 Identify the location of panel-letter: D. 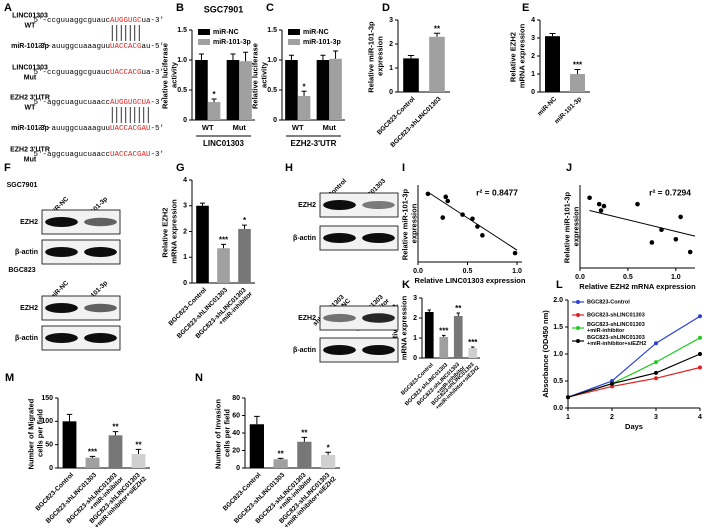
(386, 8).